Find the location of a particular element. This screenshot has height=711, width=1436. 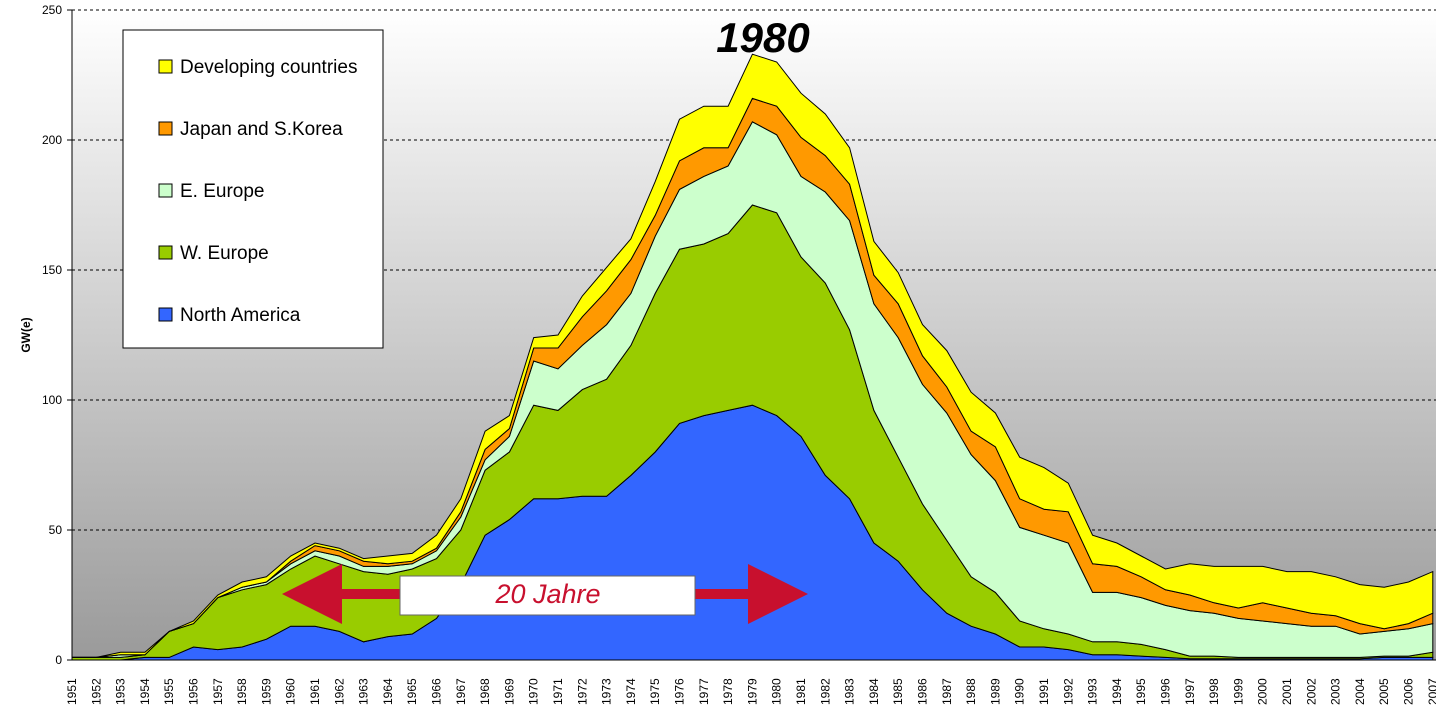

x-tick-label: 1985 is located at coordinates (898, 691).